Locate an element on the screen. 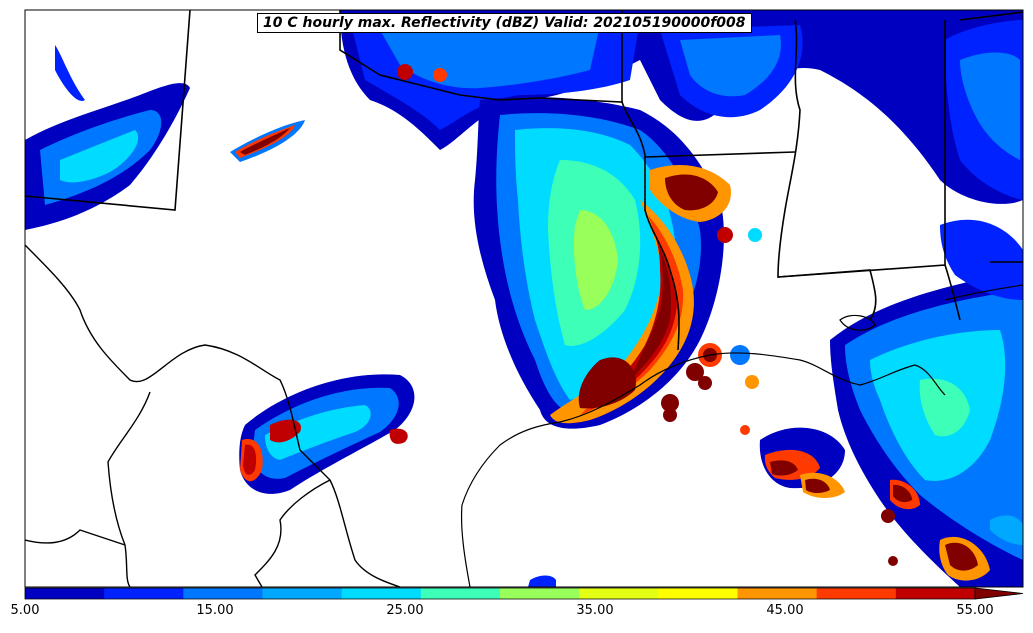 The height and width of the screenshot is (633, 1033). colorbar is located at coordinates (524, 593).